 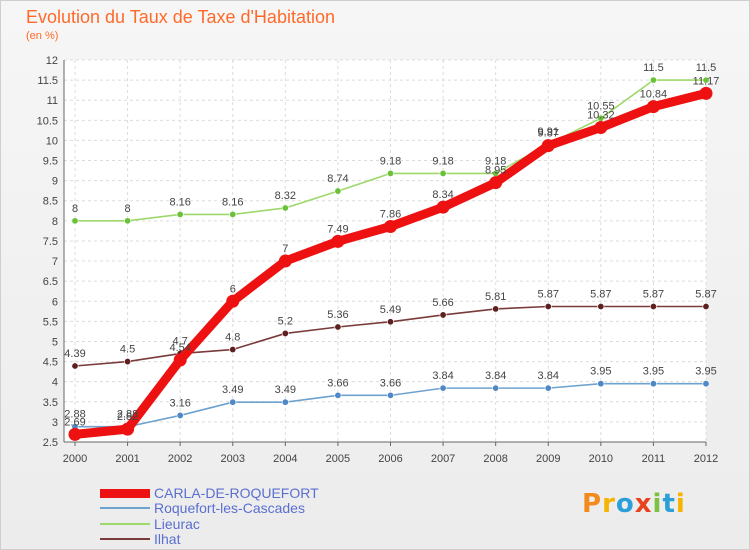 What do you see at coordinates (180, 17) in the screenshot?
I see `chart-title: Evolution du Taux de Taxe d'Habitation` at bounding box center [180, 17].